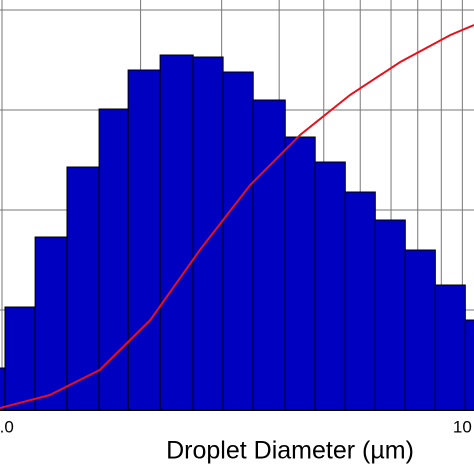 This screenshot has width=474, height=474. What do you see at coordinates (7, 426) in the screenshot?
I see `x-tick-label: 1.0` at bounding box center [7, 426].